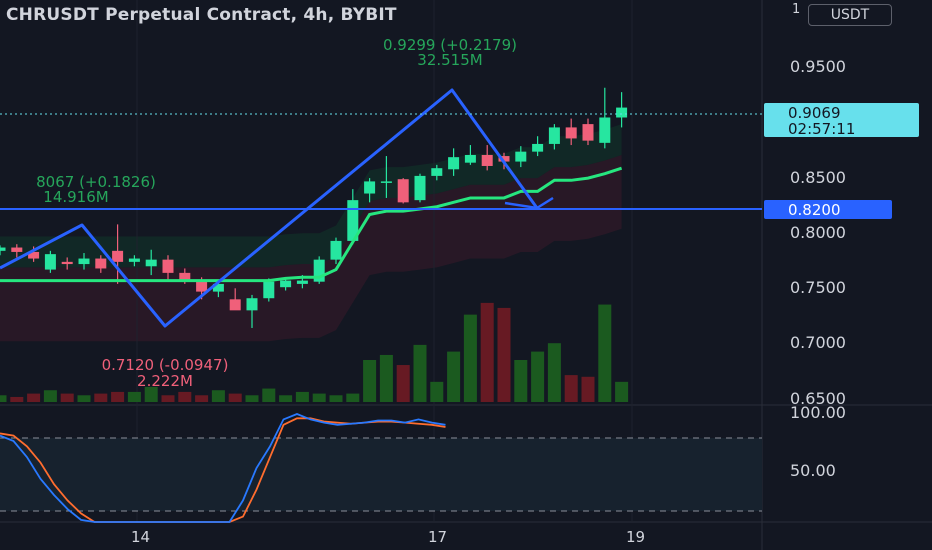 The image size is (932, 550). I want to click on oscillator-main-line, so click(223, 468).